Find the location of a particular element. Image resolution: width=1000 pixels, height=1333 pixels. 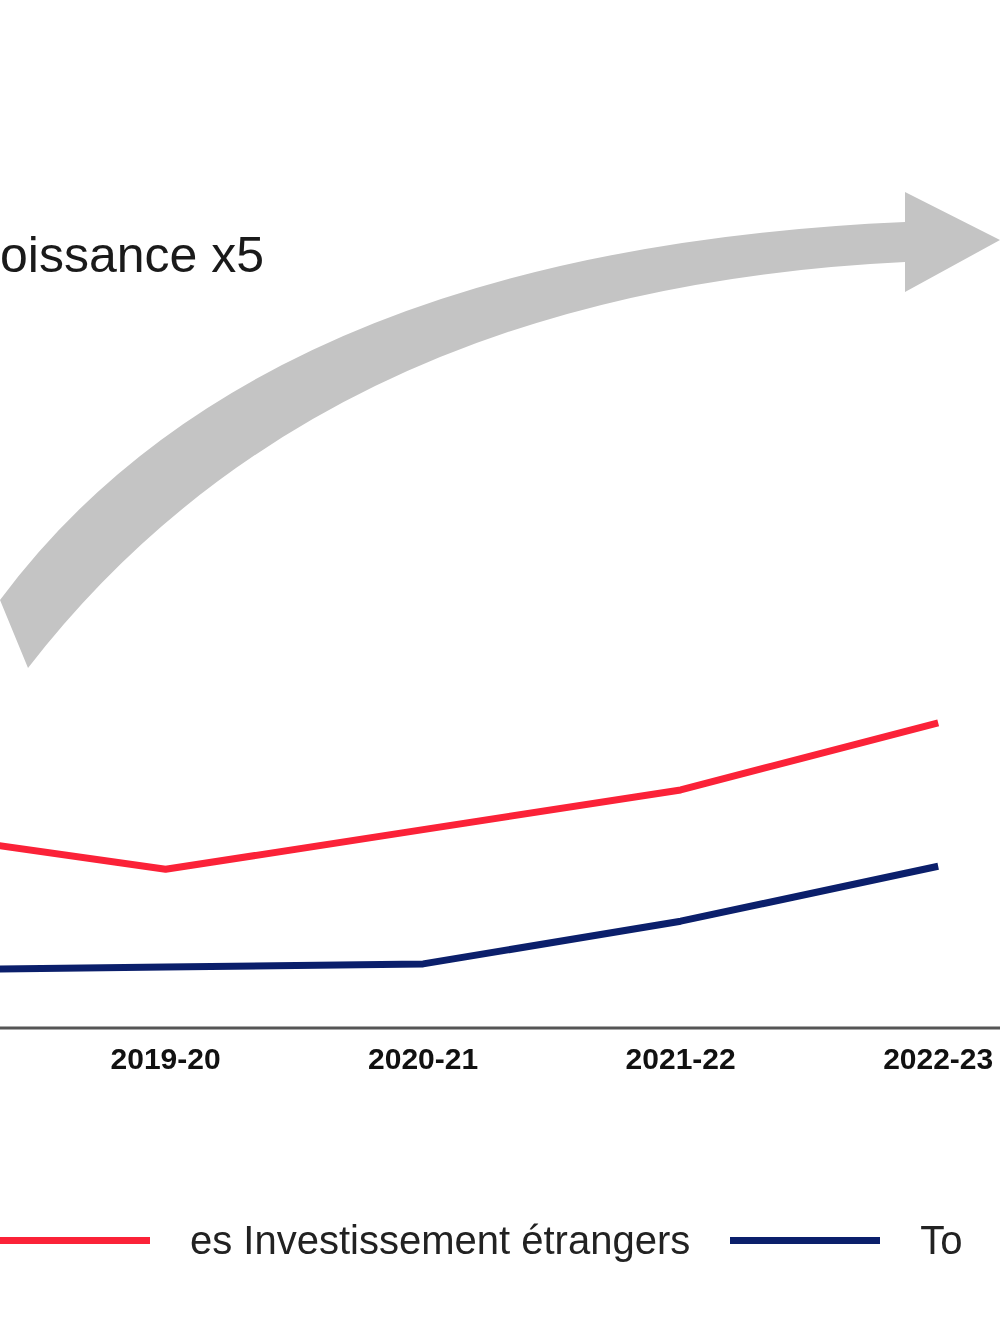

legend-label: To is located at coordinates (941, 1240).